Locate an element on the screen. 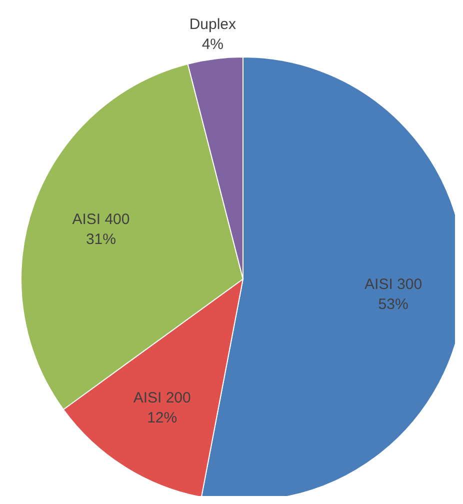 The height and width of the screenshot is (504, 463). data-label: 31% is located at coordinates (101, 239).